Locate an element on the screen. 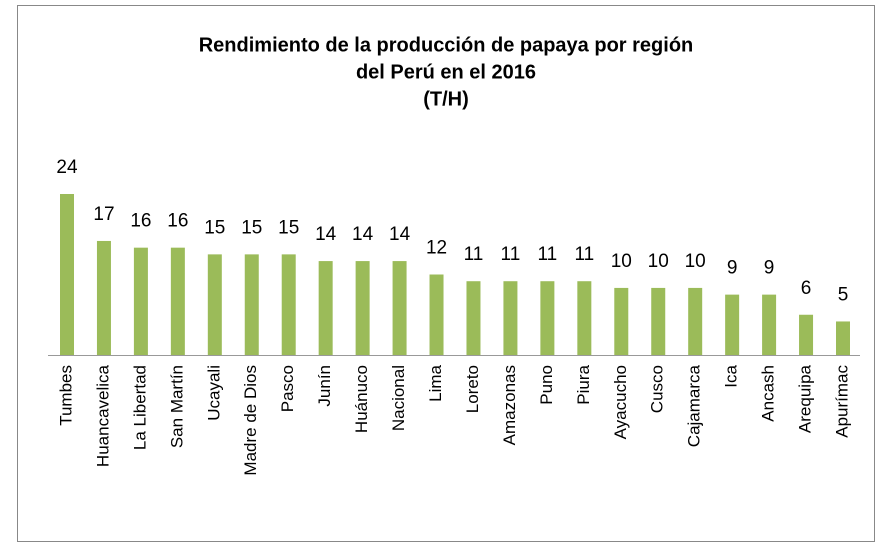  x-tick-label: Pasco is located at coordinates (287, 388).